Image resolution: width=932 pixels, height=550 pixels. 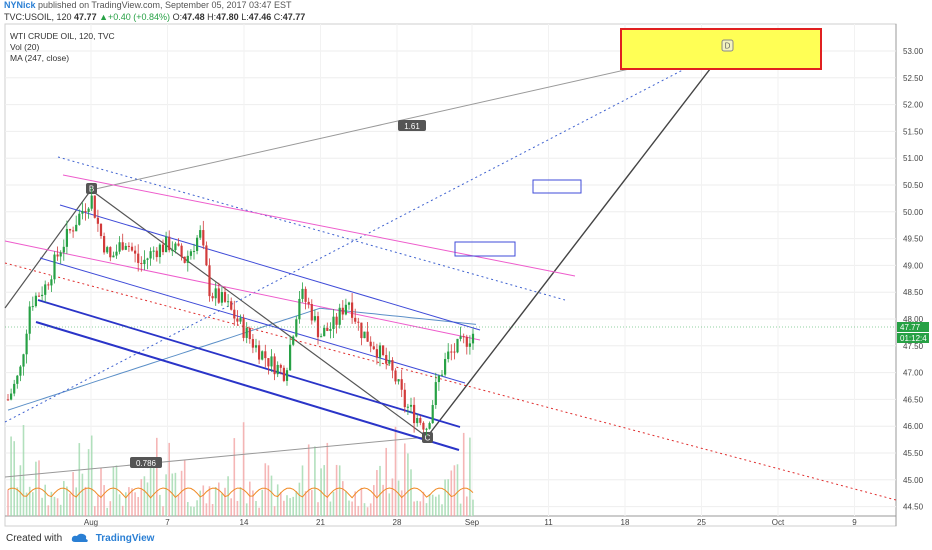 What do you see at coordinates (216, 457) in the screenshot?
I see `fib-line-lower` at bounding box center [216, 457].